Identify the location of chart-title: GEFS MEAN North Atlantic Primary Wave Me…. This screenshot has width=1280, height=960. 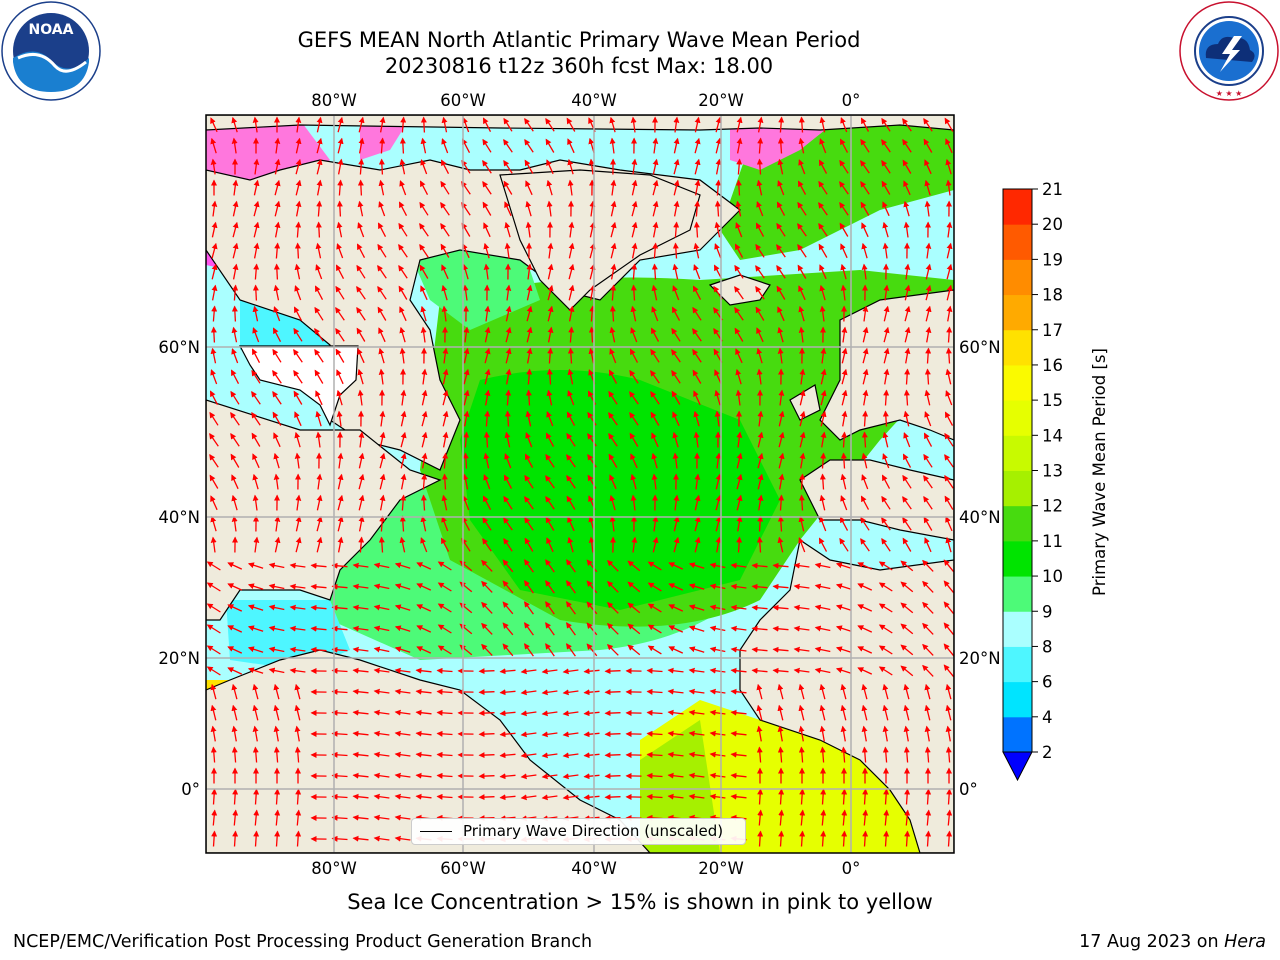
(579, 40).